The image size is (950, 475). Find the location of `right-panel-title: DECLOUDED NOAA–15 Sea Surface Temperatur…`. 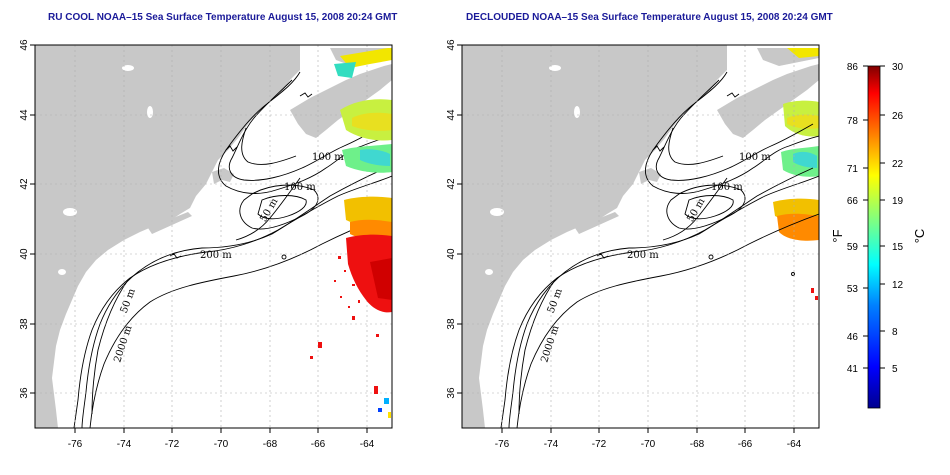

right-panel-title: DECLOUDED NOAA–15 Sea Surface Temperatur… is located at coordinates (649, 17).